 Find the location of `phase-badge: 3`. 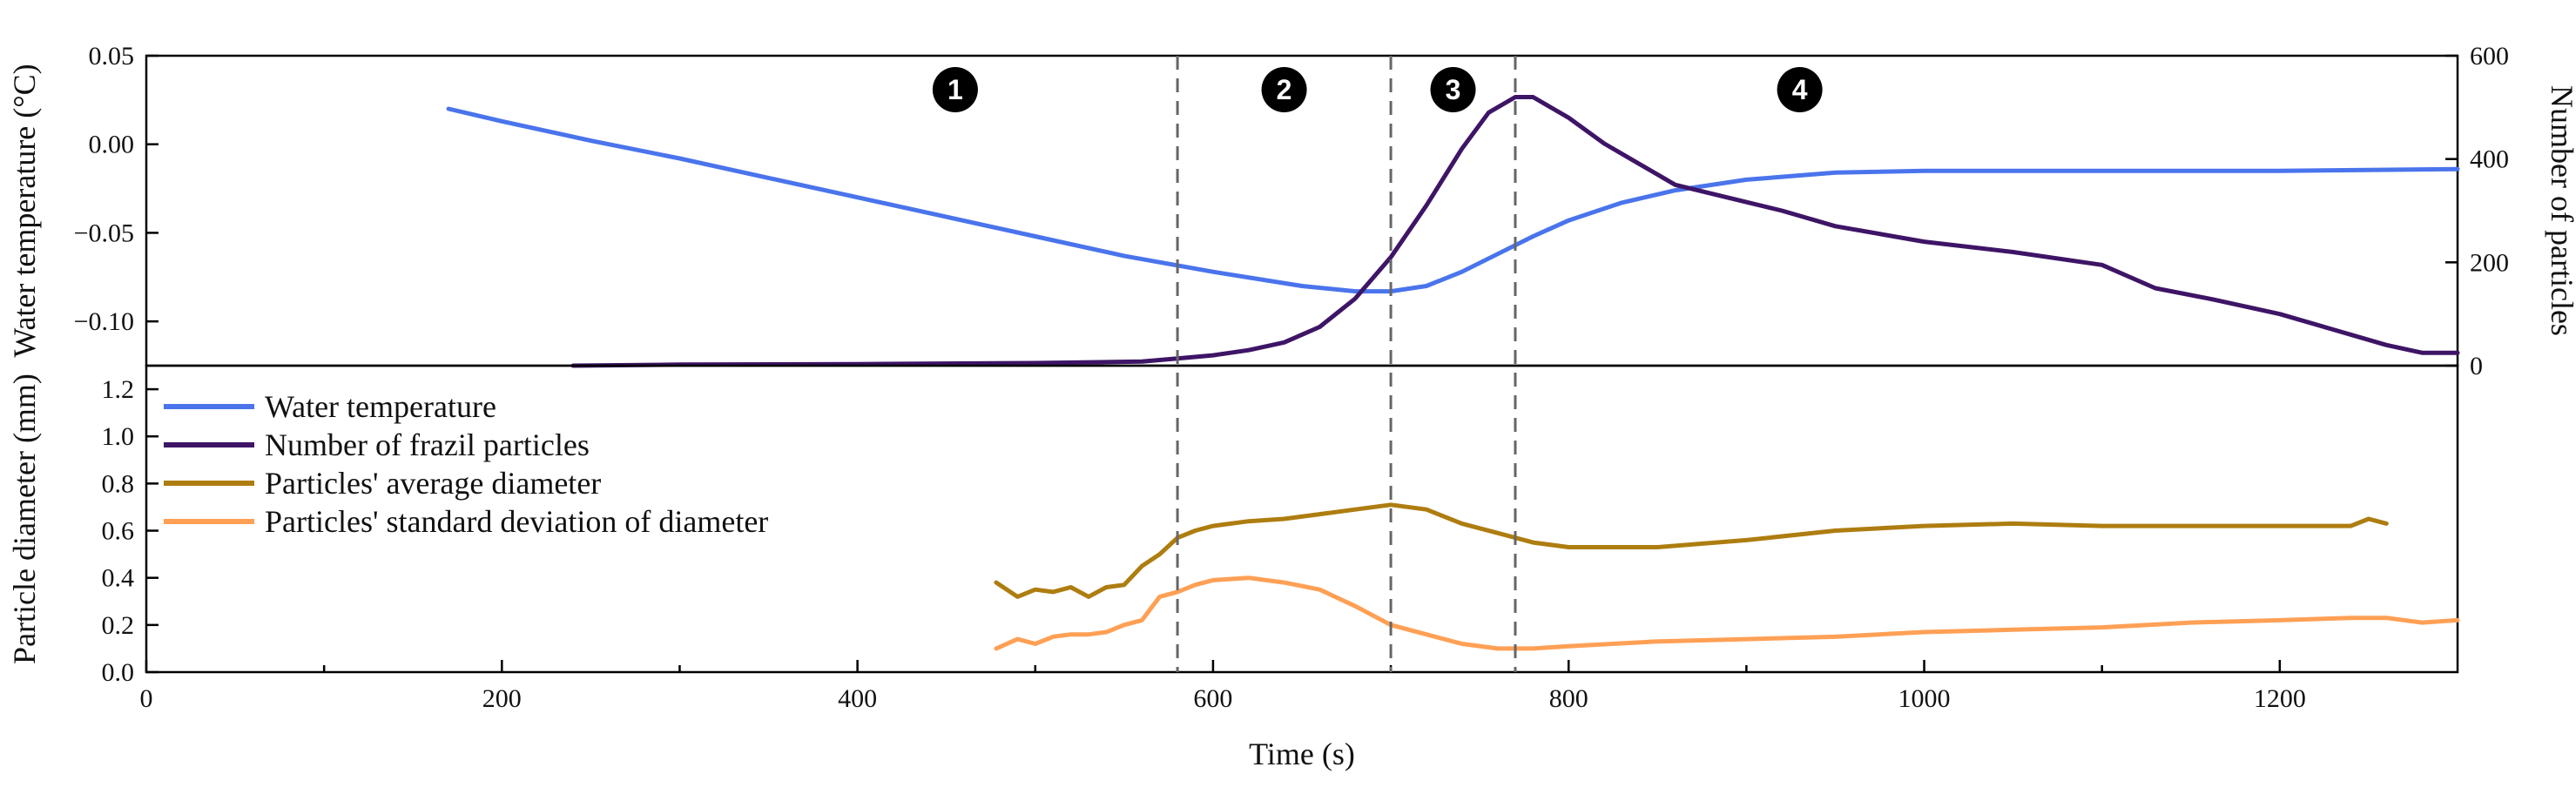

phase-badge: 3 is located at coordinates (1453, 89).